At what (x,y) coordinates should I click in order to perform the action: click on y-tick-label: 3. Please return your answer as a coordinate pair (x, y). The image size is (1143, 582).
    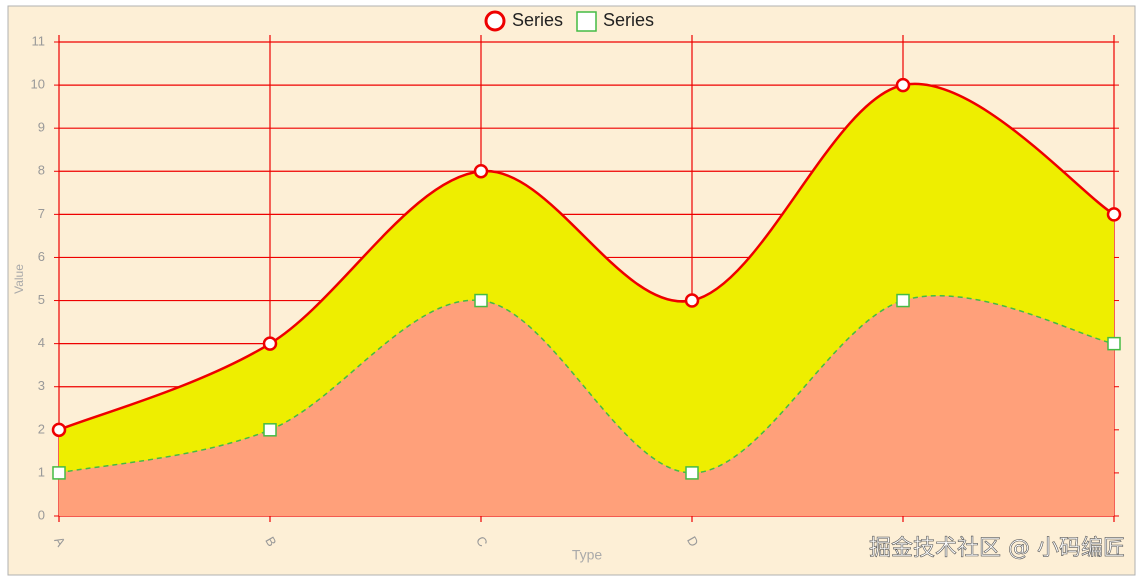
    Looking at the image, I should click on (41, 385).